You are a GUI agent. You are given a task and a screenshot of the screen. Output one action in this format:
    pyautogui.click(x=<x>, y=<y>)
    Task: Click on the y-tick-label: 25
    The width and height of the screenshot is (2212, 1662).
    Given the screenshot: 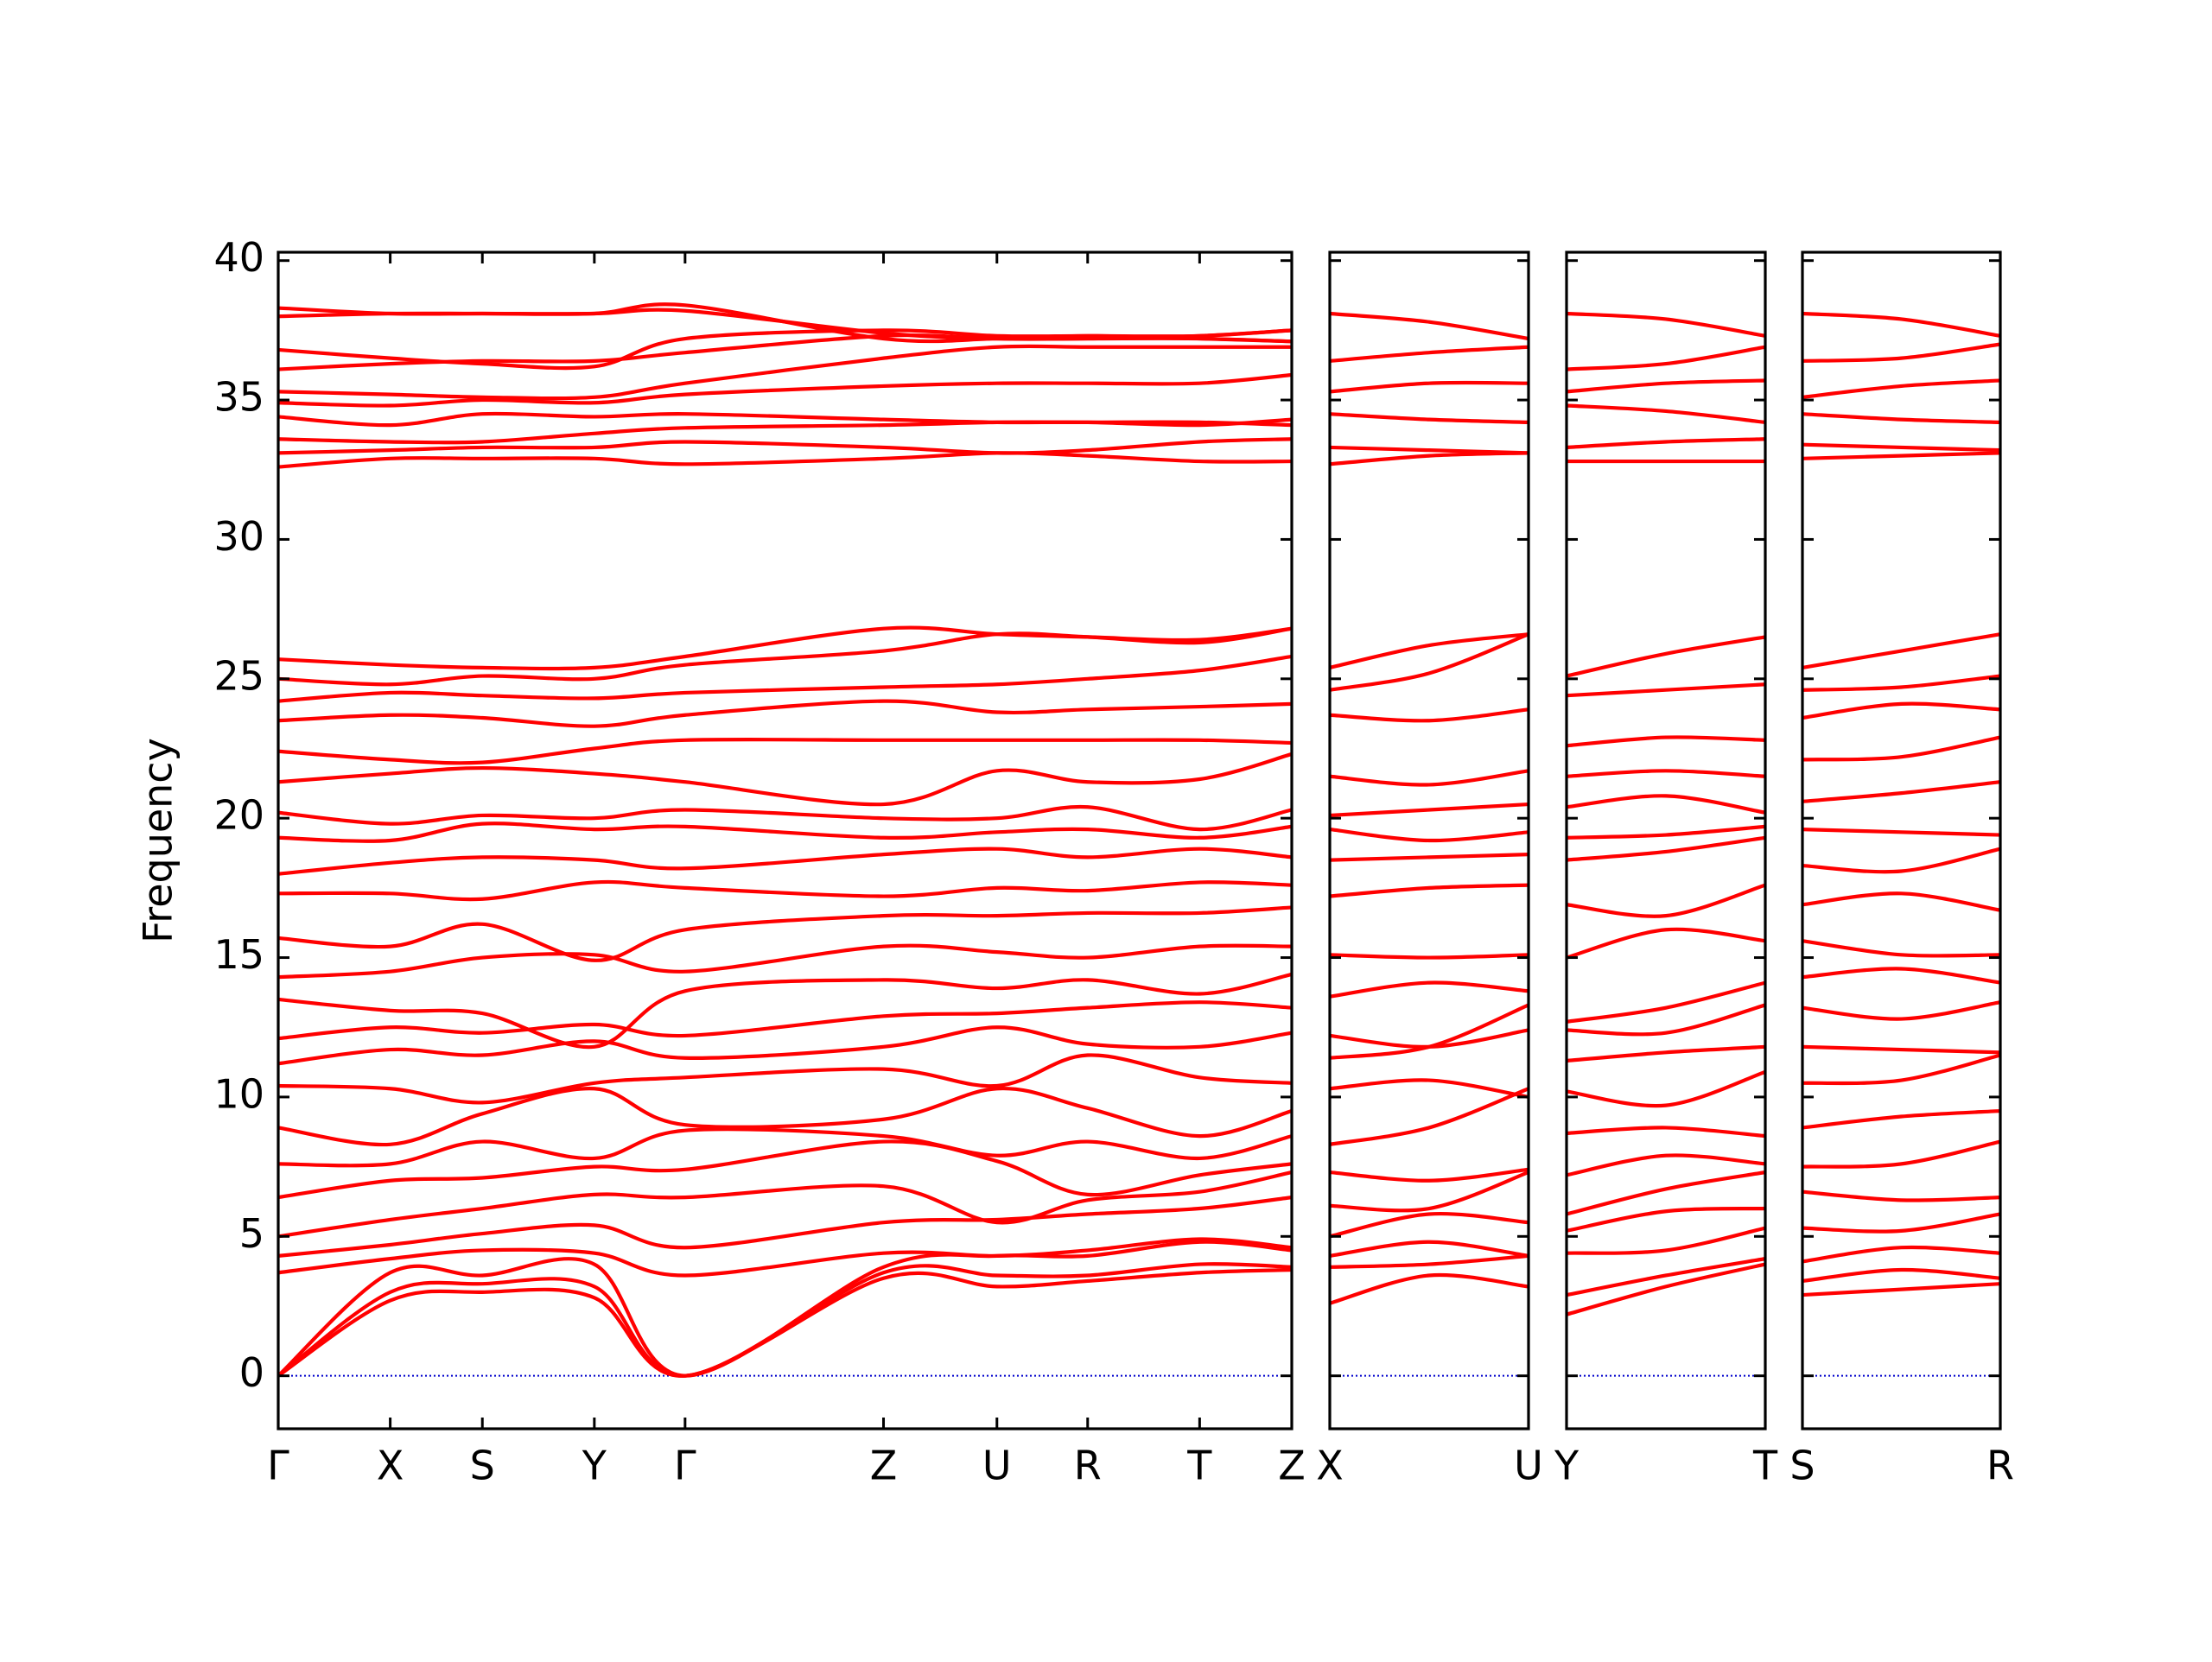 What is the action you would take?
    pyautogui.click(x=238, y=675)
    